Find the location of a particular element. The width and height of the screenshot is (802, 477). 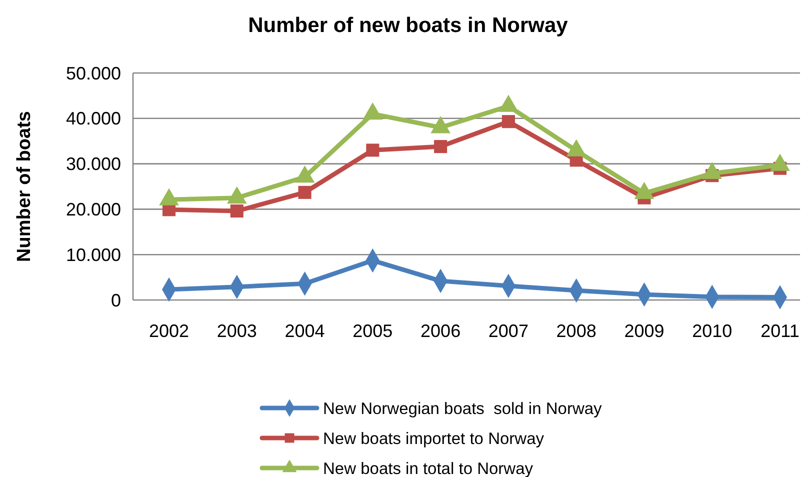

x-tick-label: 2004 is located at coordinates (304, 331).